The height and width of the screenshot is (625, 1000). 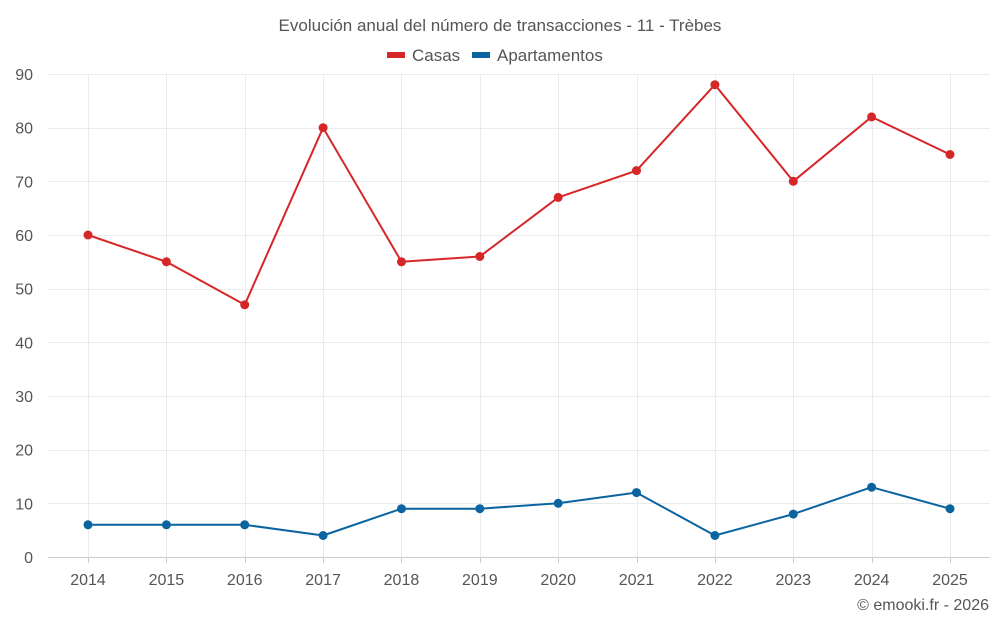 I want to click on x-tick-label: 2020, so click(x=558, y=580).